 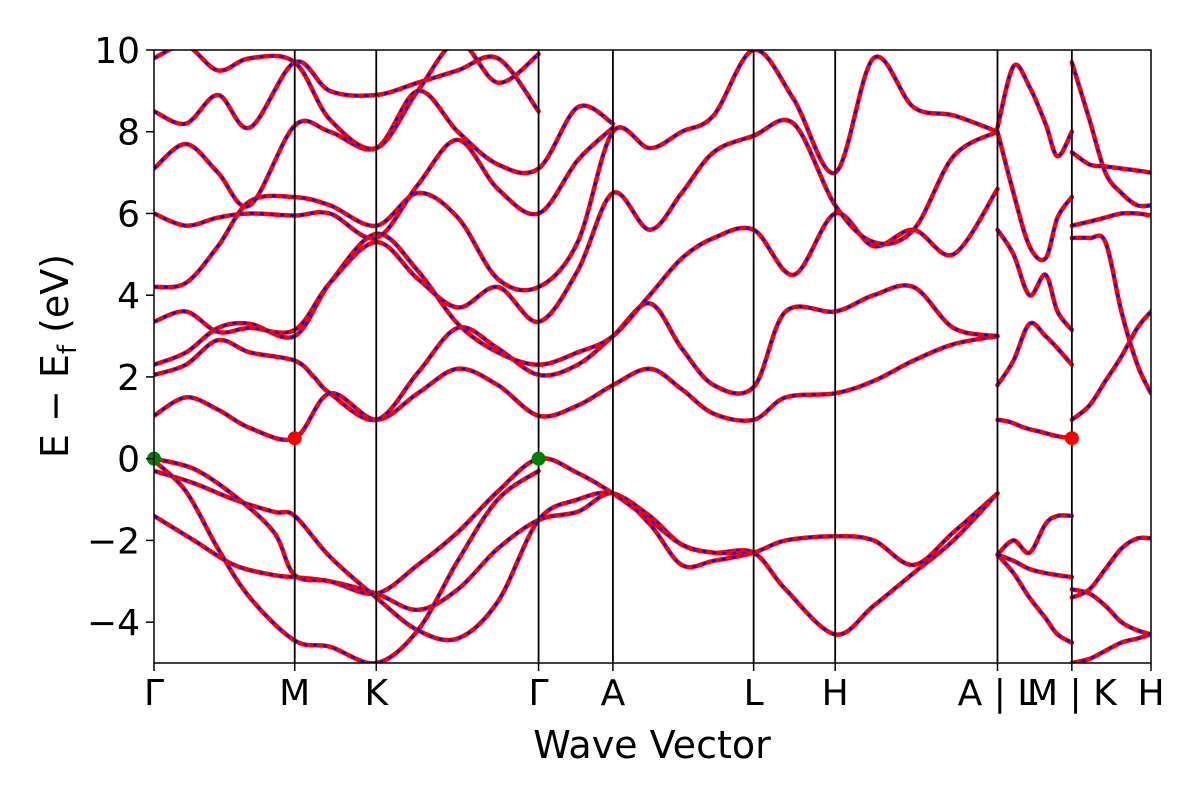 I want to click on y-tick-label-3: 2, so click(x=128, y=378).